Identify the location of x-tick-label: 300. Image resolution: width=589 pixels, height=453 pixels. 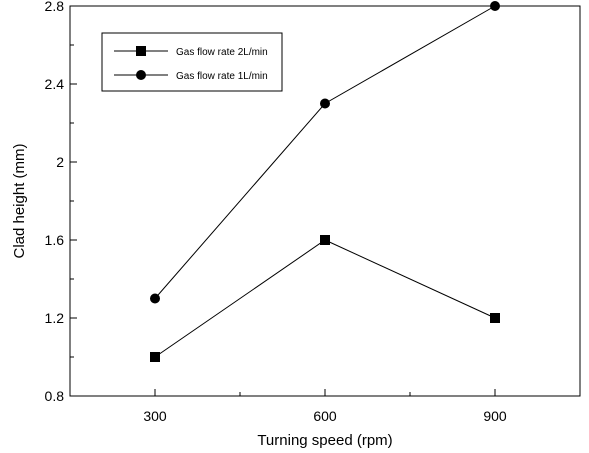
(155, 416).